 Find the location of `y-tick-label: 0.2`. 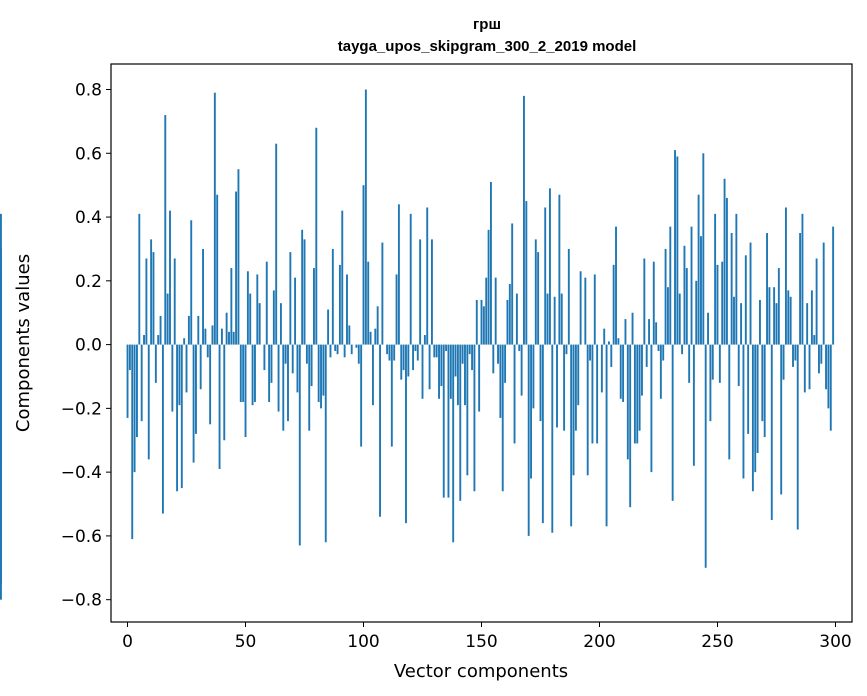

y-tick-label: 0.2 is located at coordinates (88, 282).